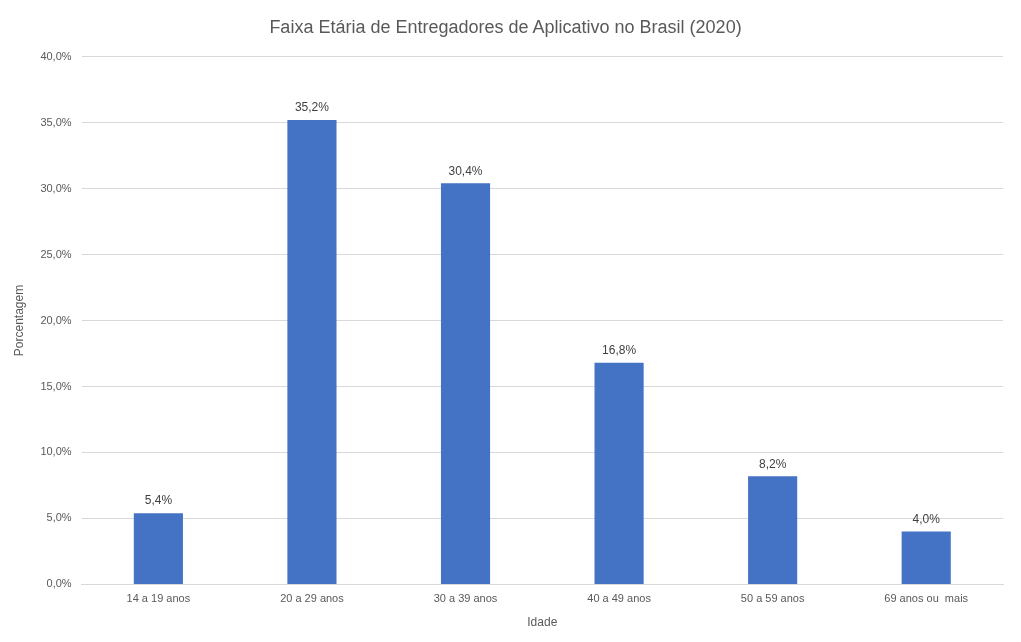 This screenshot has width=1021, height=642. I want to click on x-tick-label: 14 a 19 anos, so click(158, 598).